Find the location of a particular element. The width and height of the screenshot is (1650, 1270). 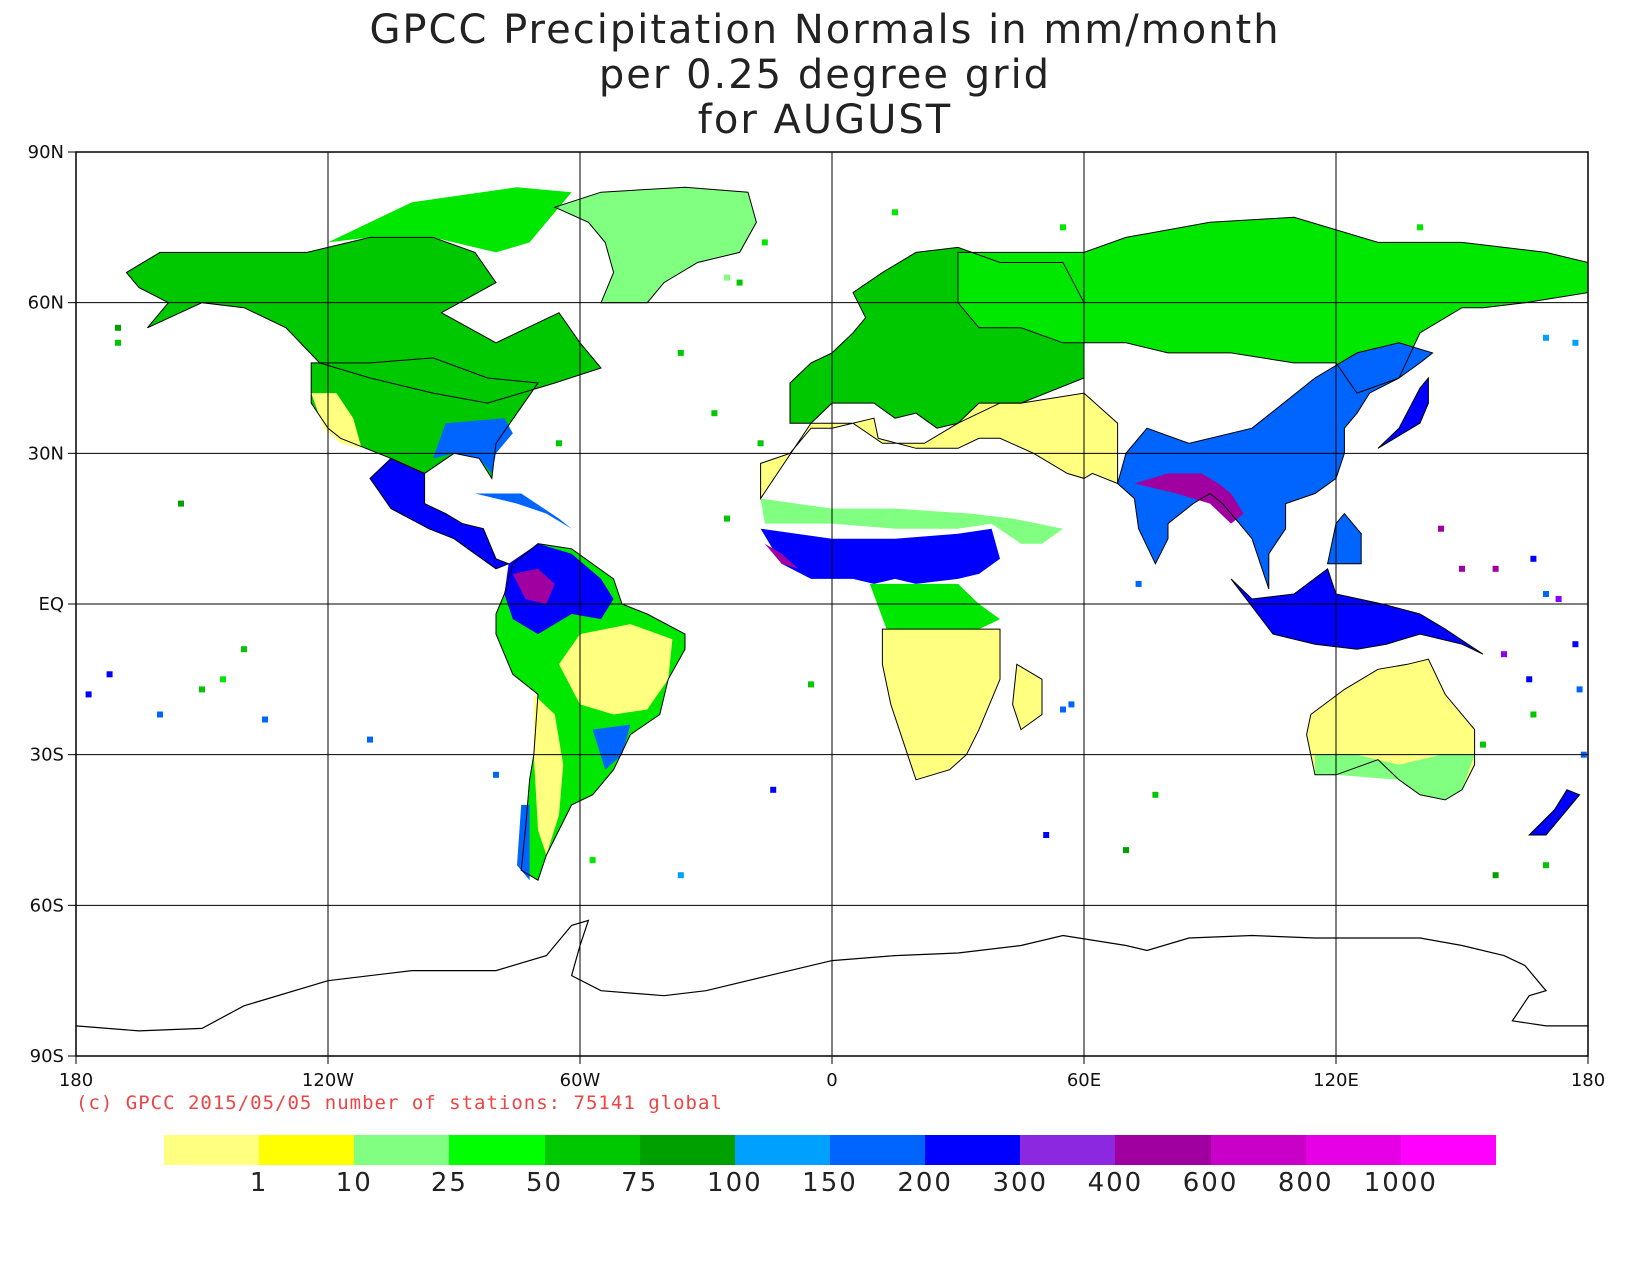

colorbar-labels: 1 10 25 50 75 100 150 200 300 400 600 800 1000 is located at coordinates (830, 1185).